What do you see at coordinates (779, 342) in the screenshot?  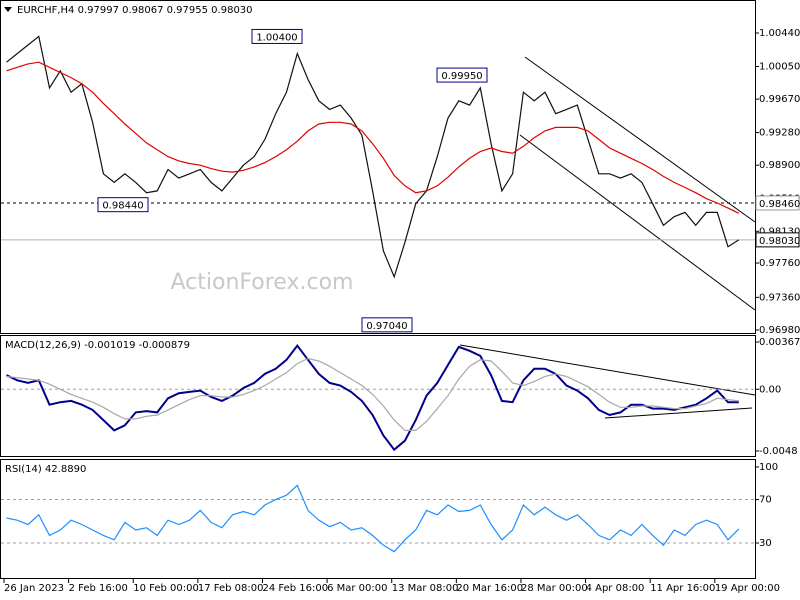 I see `y-tick-label: 0.003679` at bounding box center [779, 342].